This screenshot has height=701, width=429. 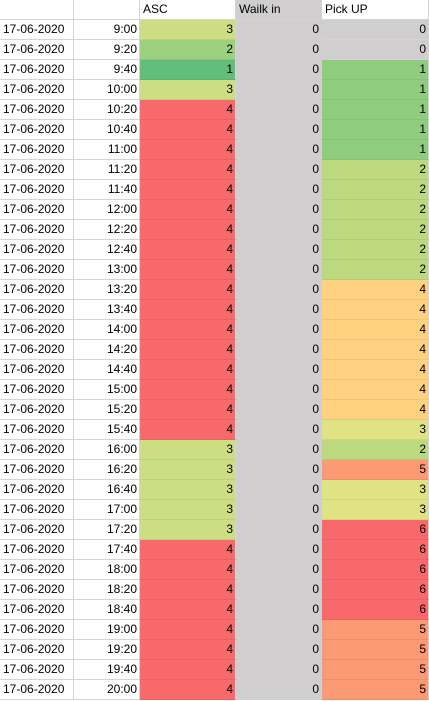 What do you see at coordinates (107, 450) in the screenshot?
I see `time-cell: 16:00` at bounding box center [107, 450].